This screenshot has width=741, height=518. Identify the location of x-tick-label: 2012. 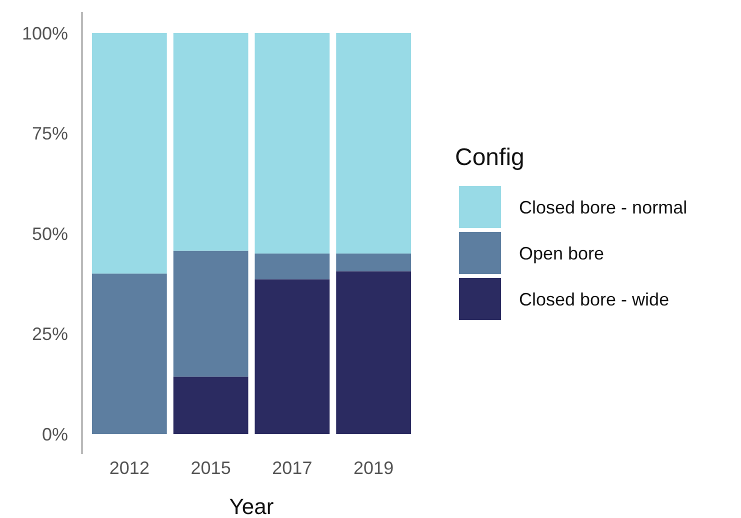
(129, 468).